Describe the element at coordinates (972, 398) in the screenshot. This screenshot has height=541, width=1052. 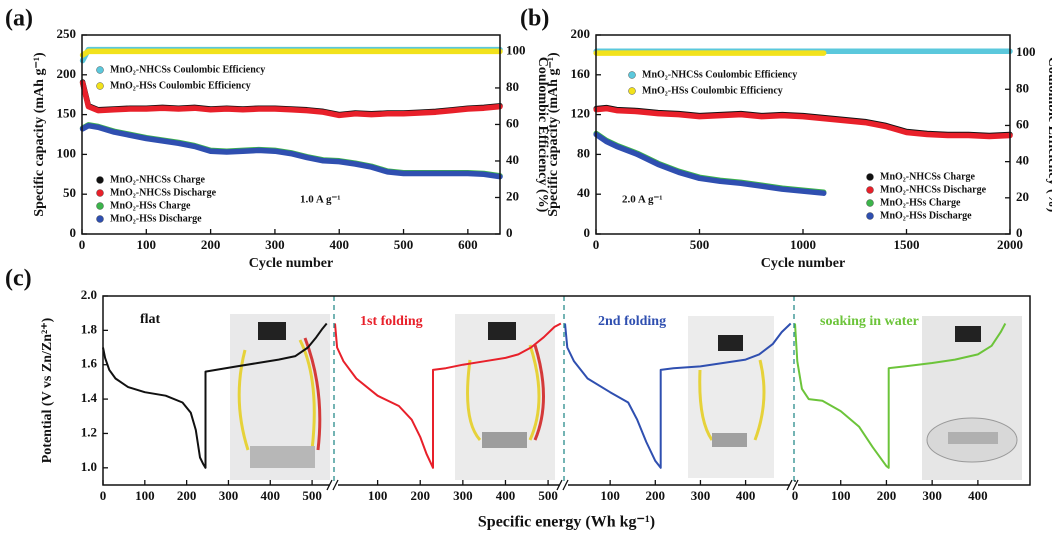
I see `photo-water` at that location.